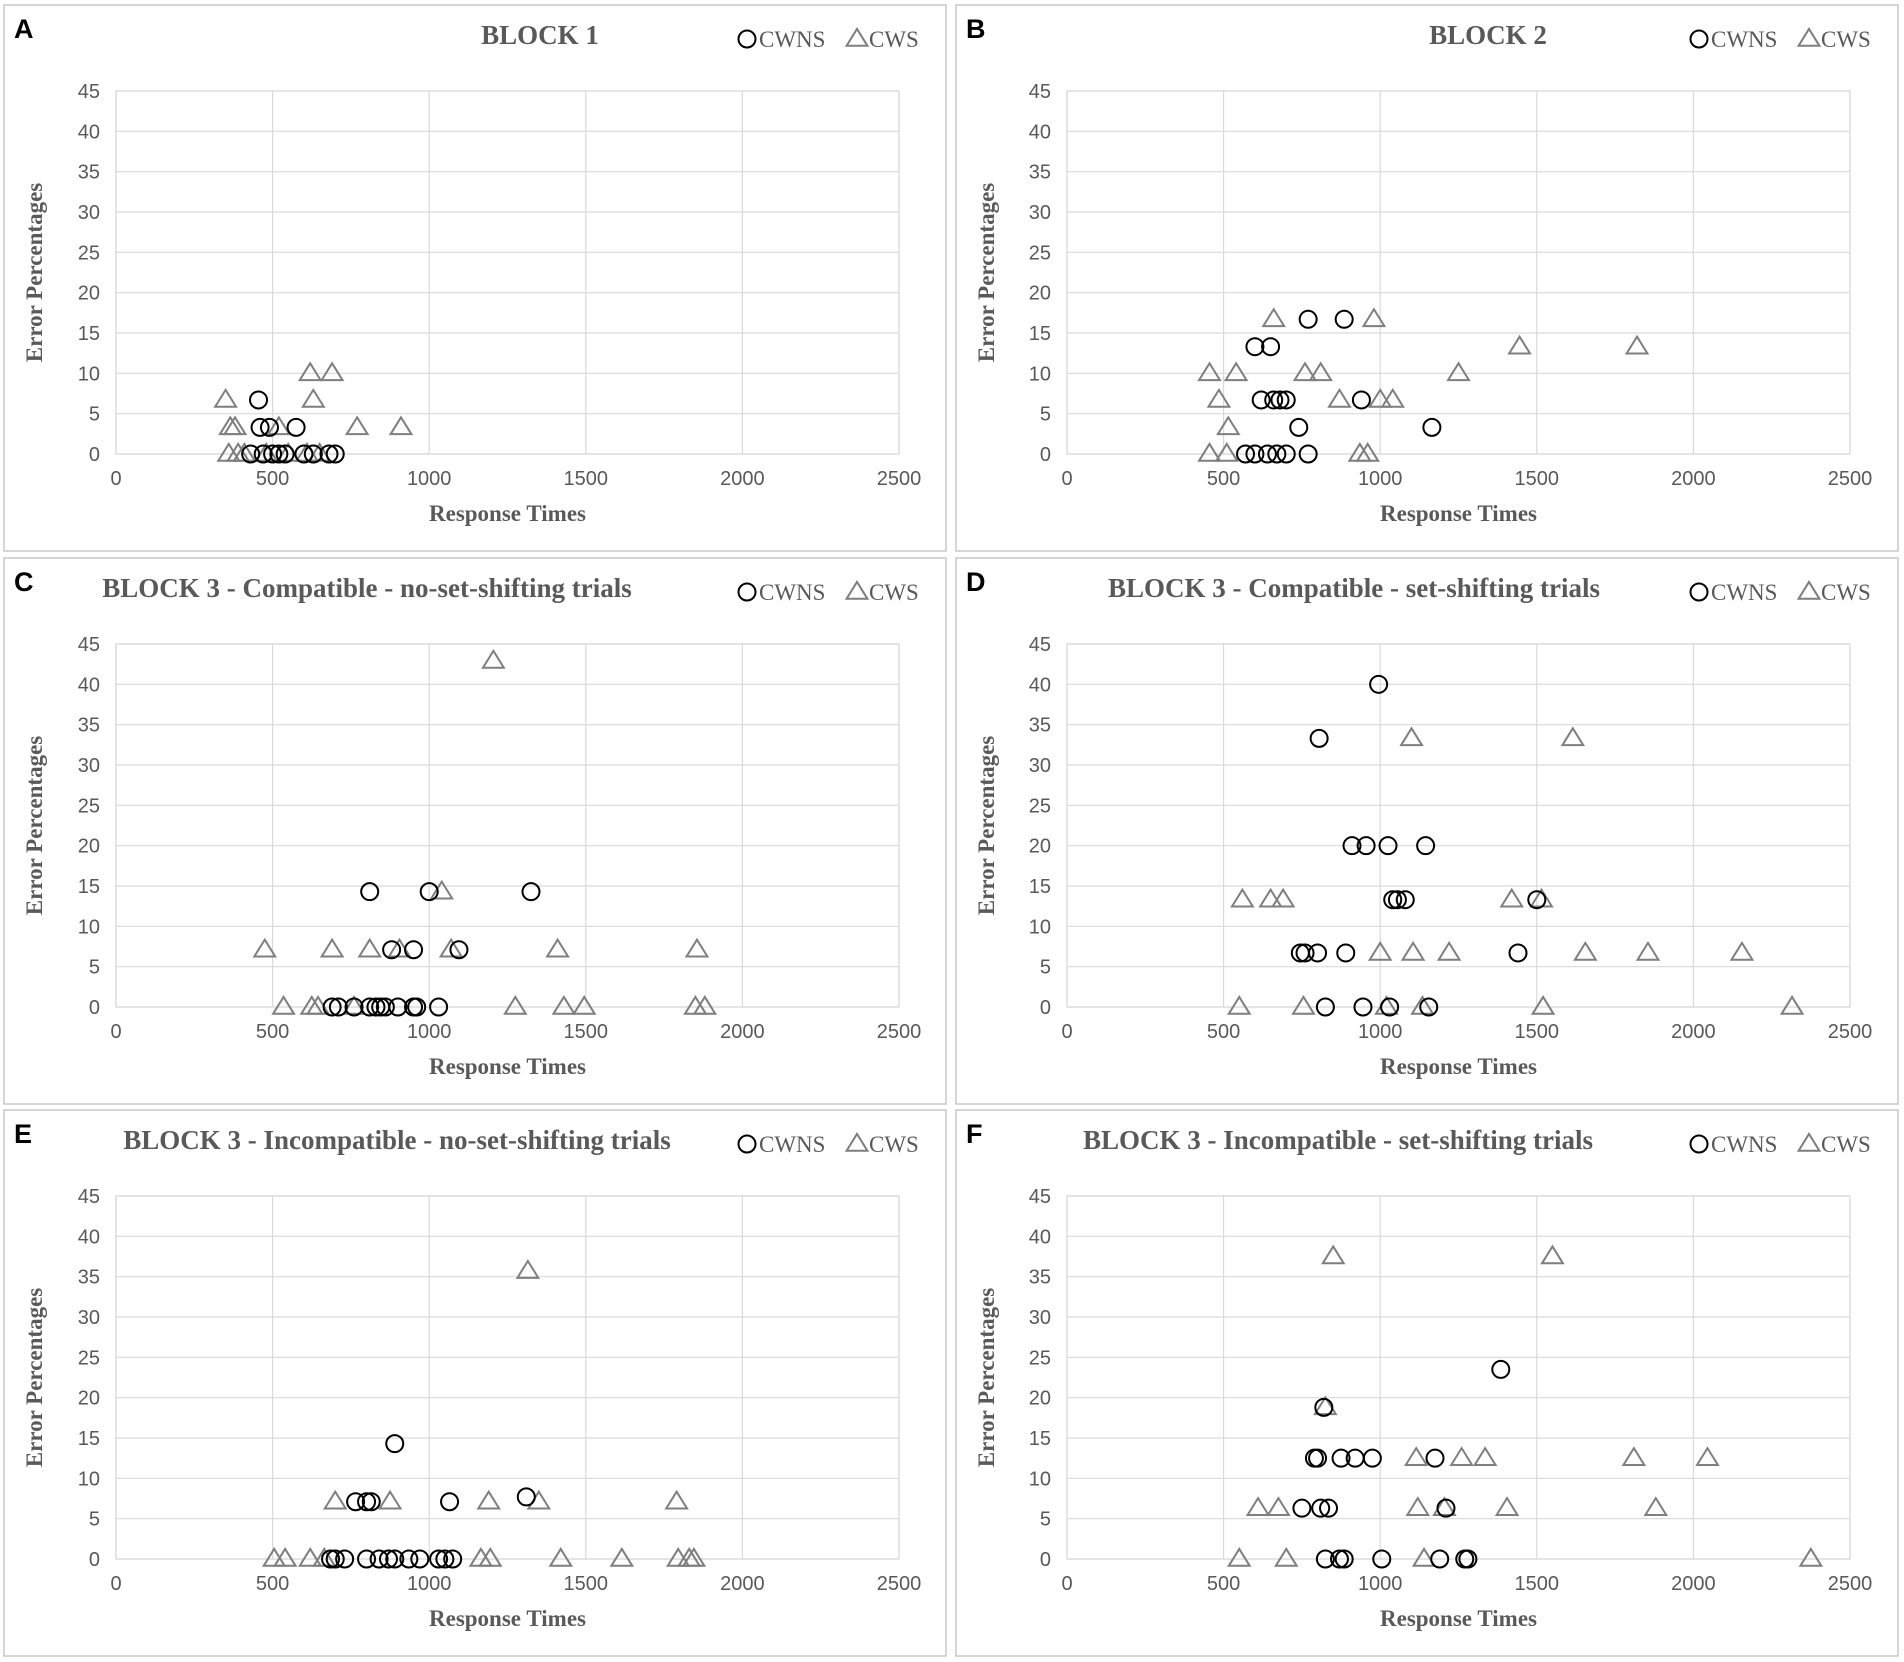 Image resolution: width=1904 pixels, height=1662 pixels. I want to click on y-tick-label: 10, so click(1040, 1479).